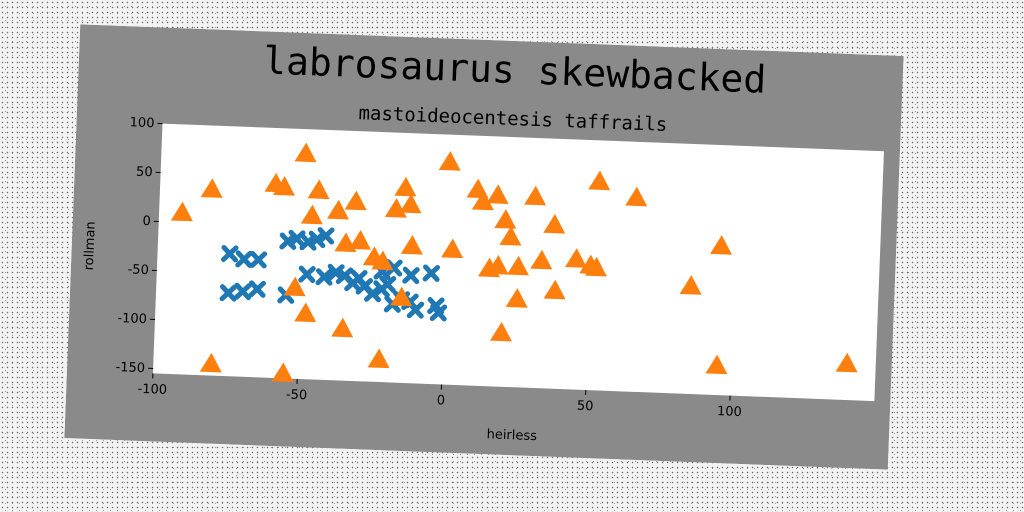 This screenshot has height=512, width=1024. What do you see at coordinates (132, 319) in the screenshot?
I see `y-tick-label: -100` at bounding box center [132, 319].